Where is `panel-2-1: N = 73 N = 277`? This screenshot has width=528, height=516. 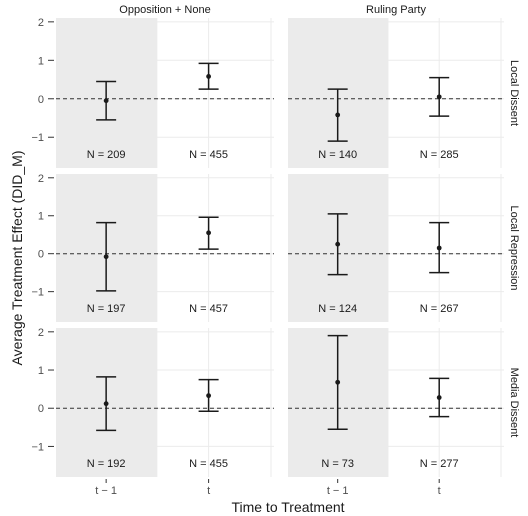 panel-2-1: N = 73 N = 277 is located at coordinates (396, 402).